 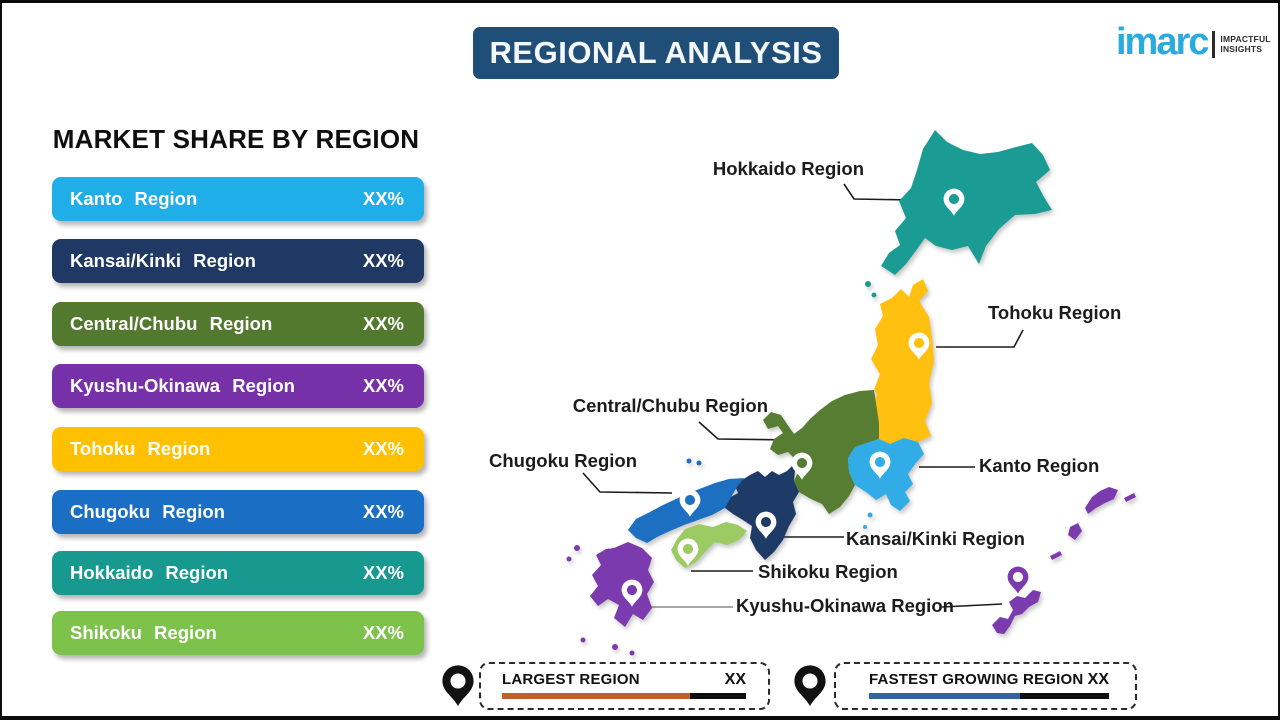 I want to click on market-share-bar: Chugoku Region XX%, so click(x=238, y=512).